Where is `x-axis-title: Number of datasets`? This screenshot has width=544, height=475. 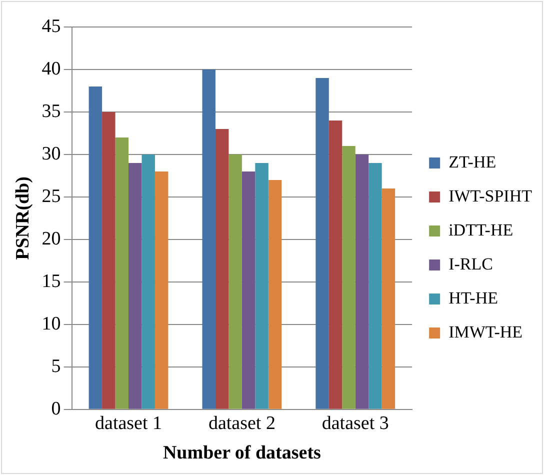 x-axis-title: Number of datasets is located at coordinates (241, 453).